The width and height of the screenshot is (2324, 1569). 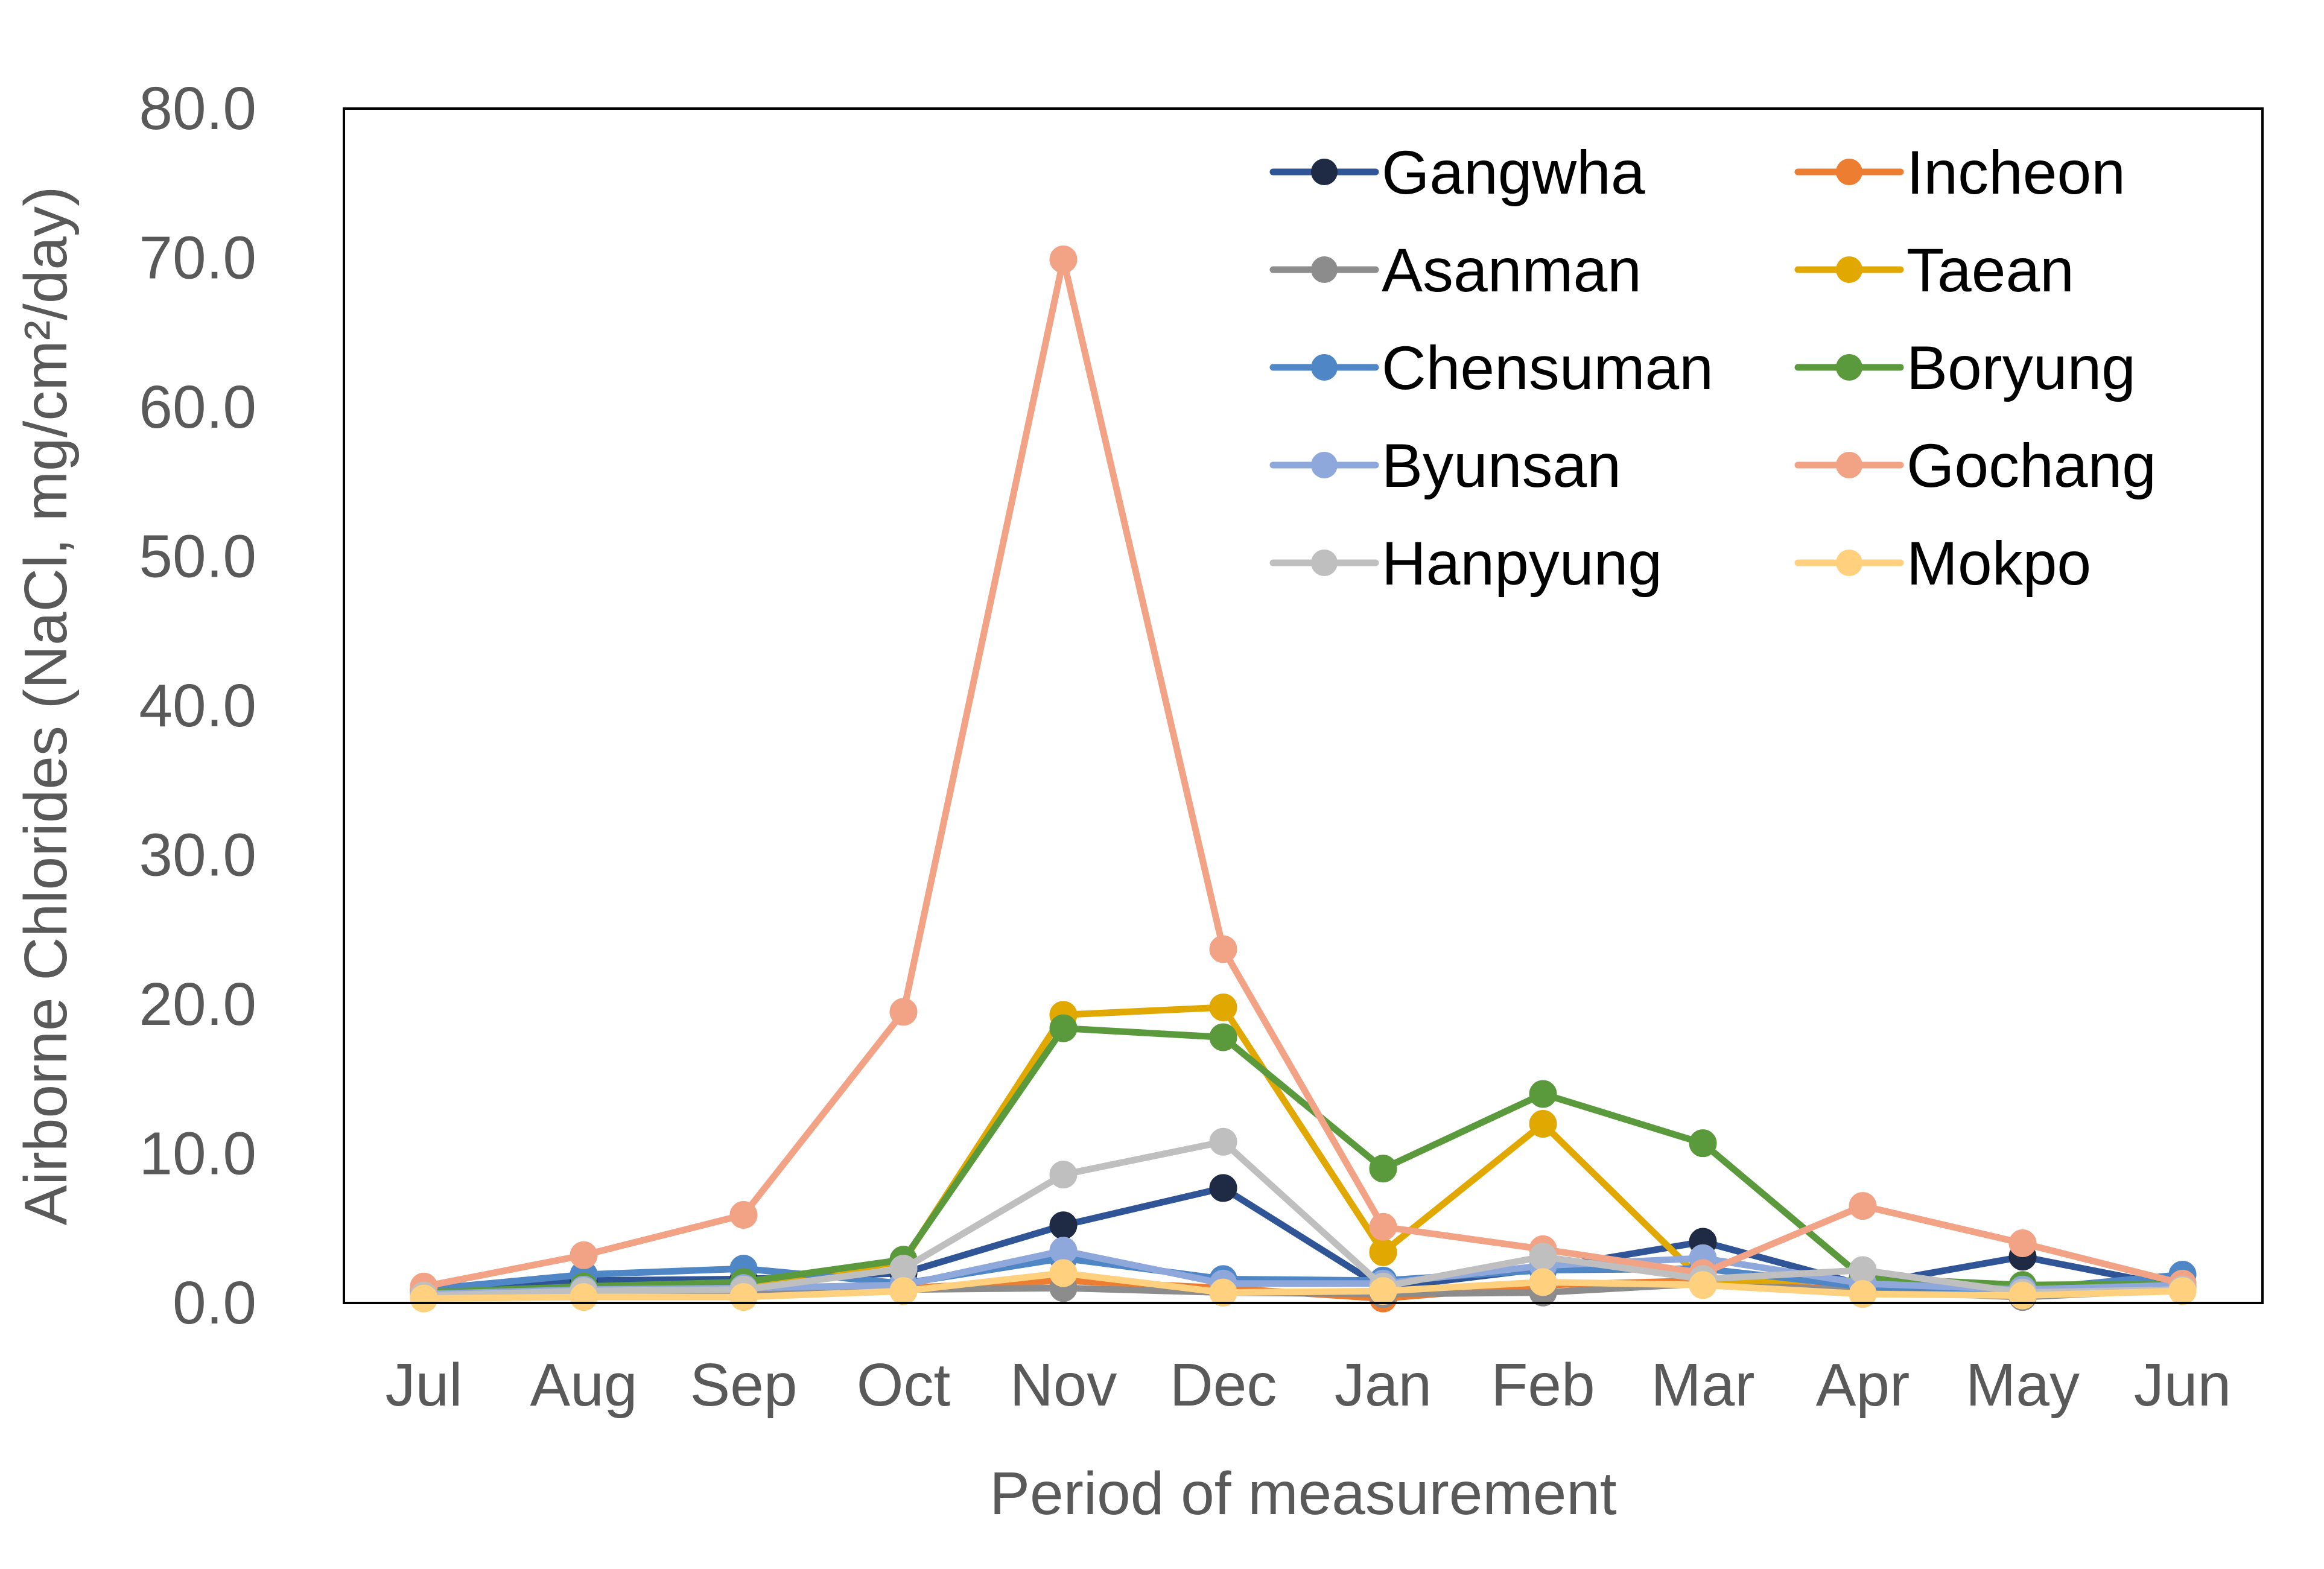 I want to click on legend-item: Gochang, so click(x=1975, y=465).